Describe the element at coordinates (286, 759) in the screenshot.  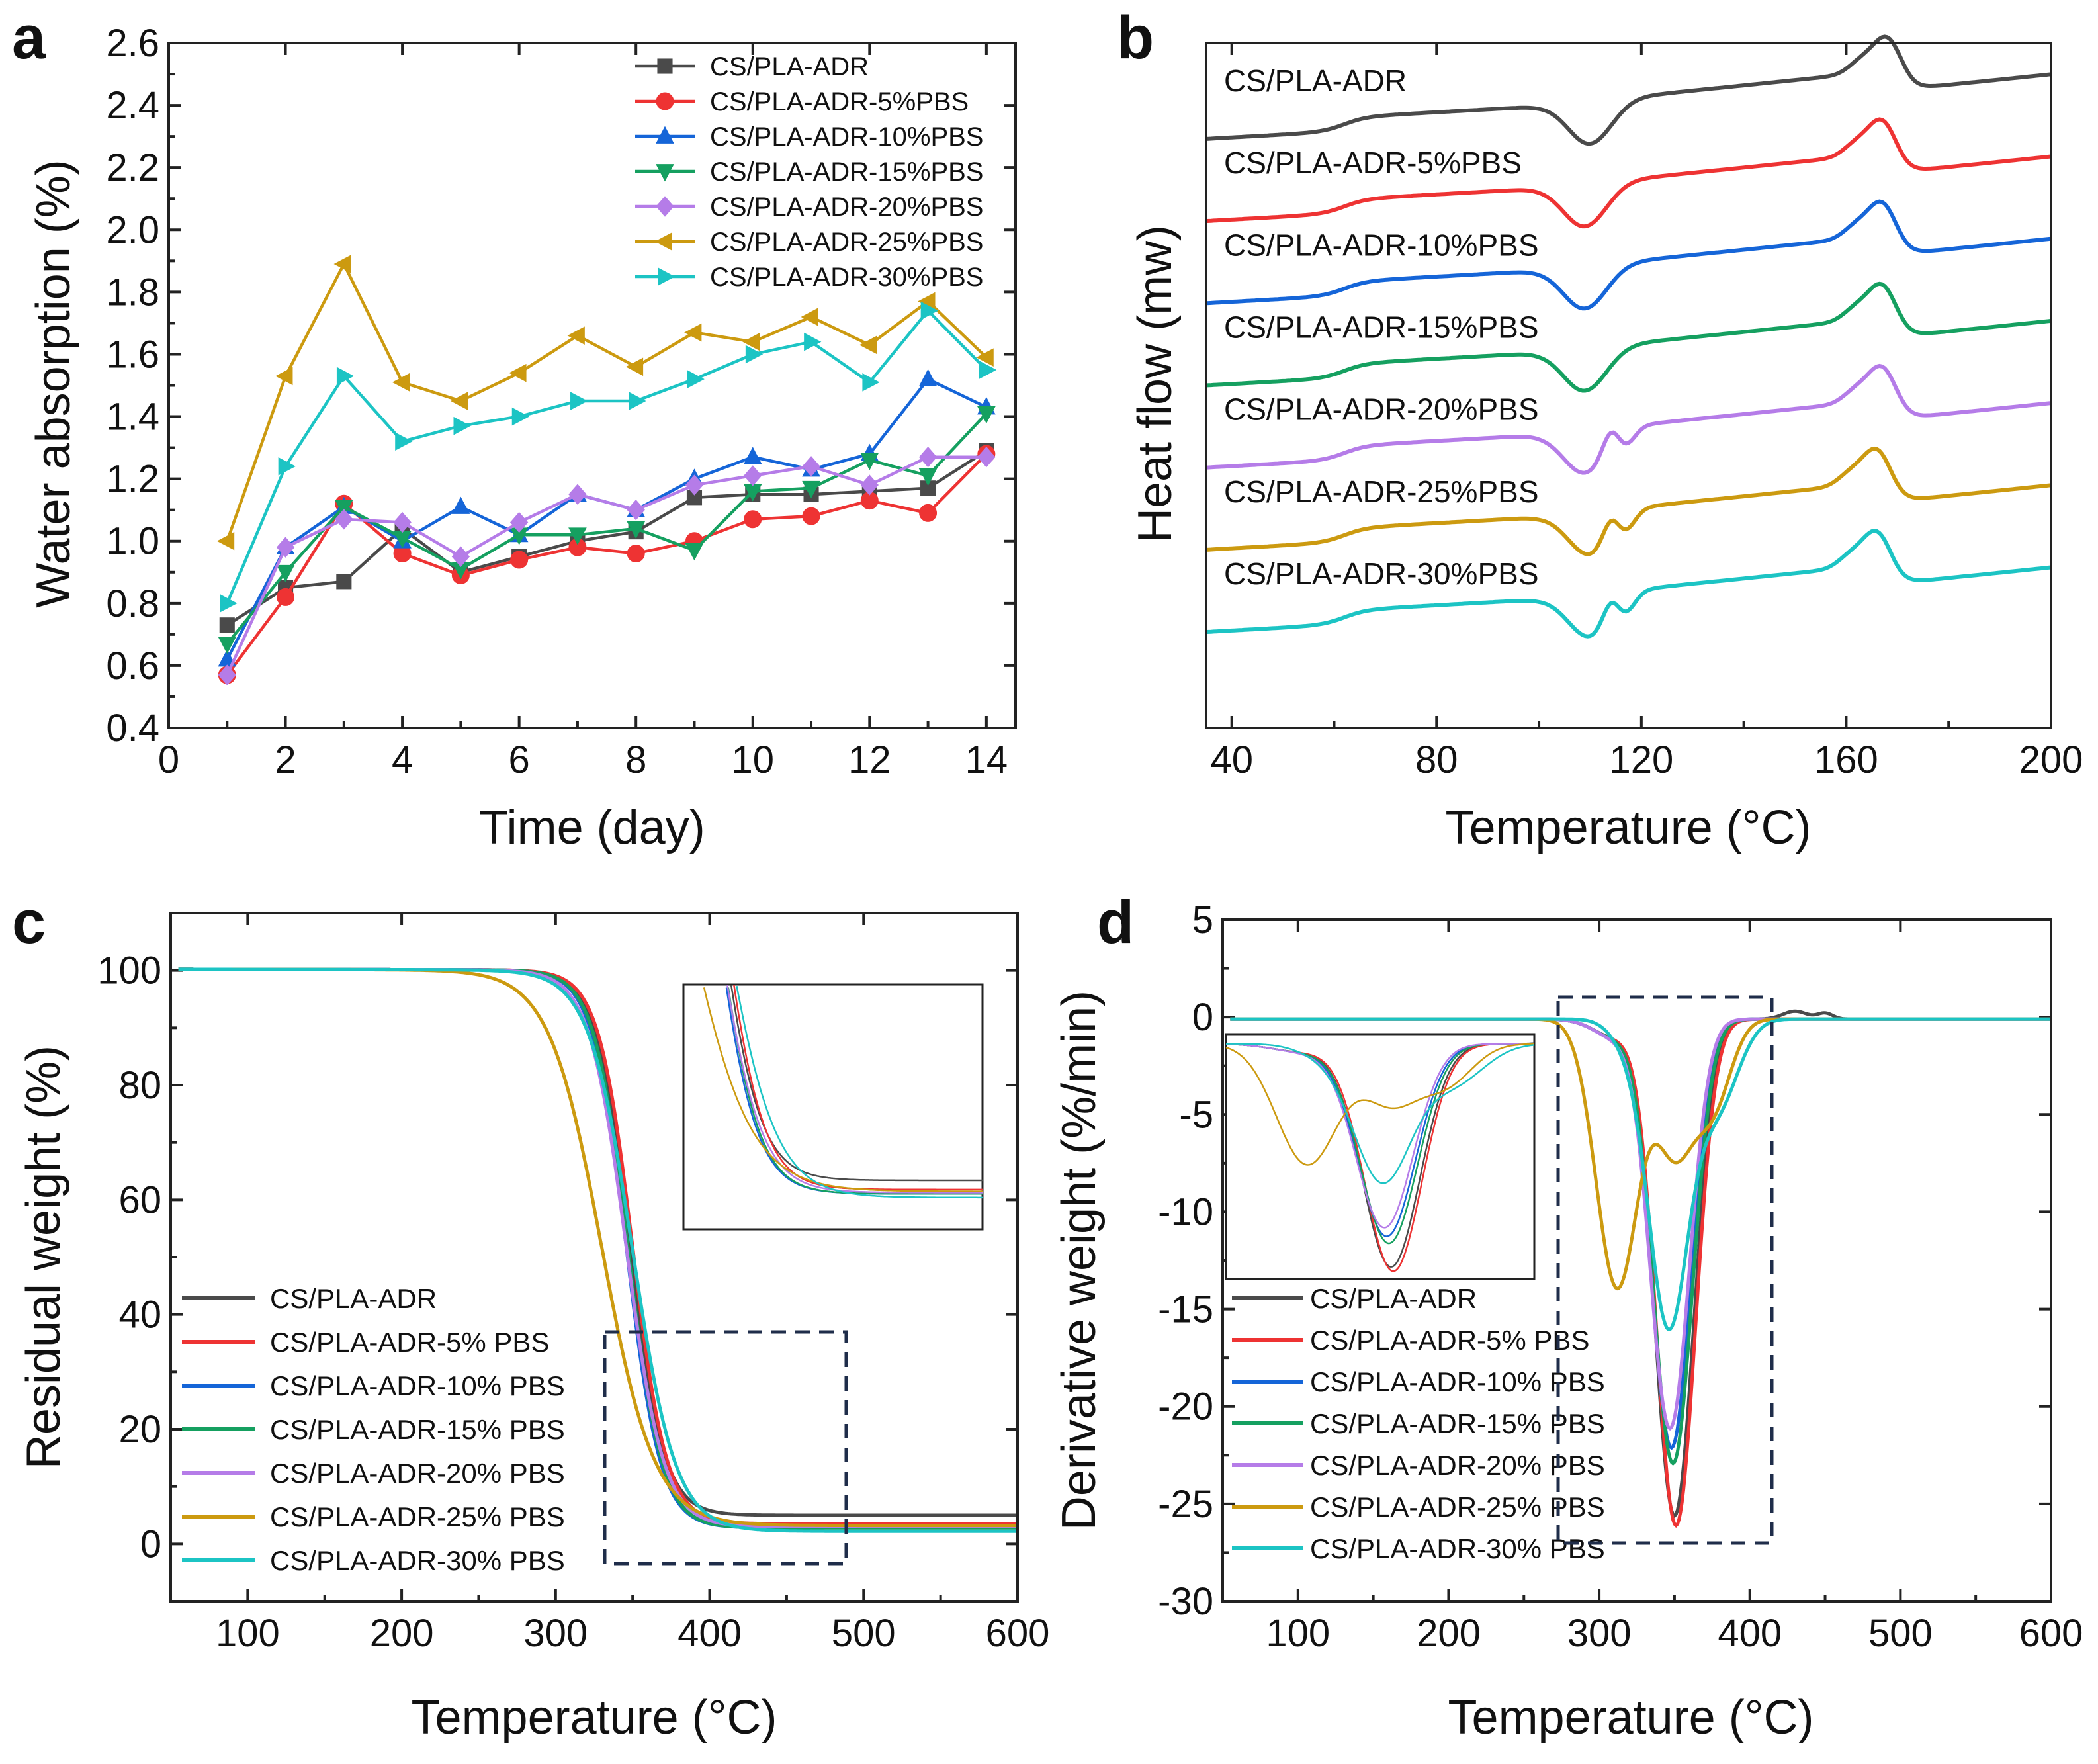
I see `x-tick-label: 2` at that location.